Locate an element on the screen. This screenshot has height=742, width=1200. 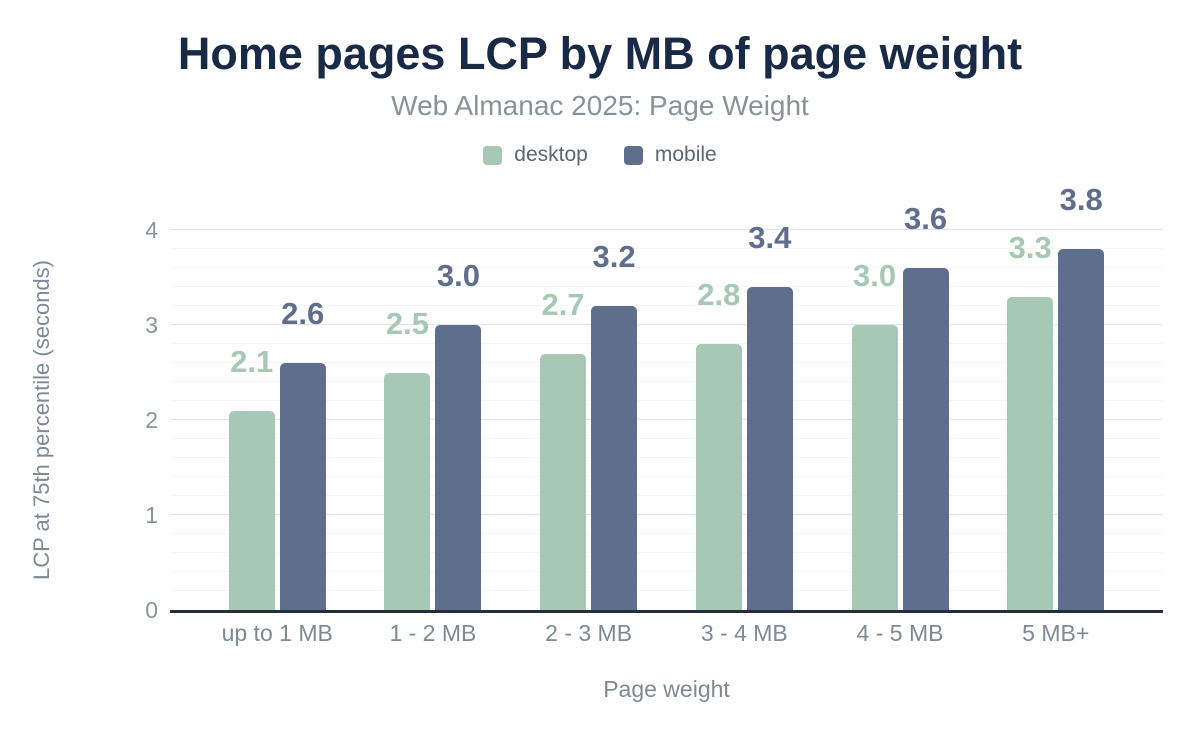
y-tick-label: 2 is located at coordinates (151, 420).